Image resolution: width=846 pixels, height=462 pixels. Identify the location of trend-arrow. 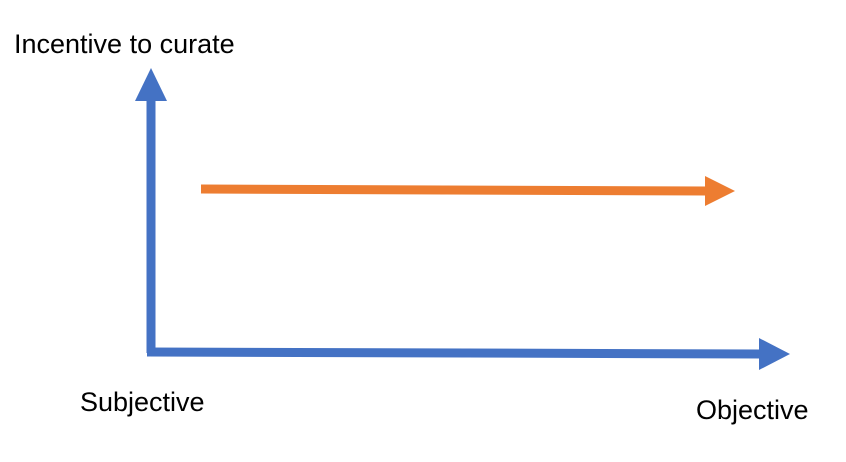
(467, 191).